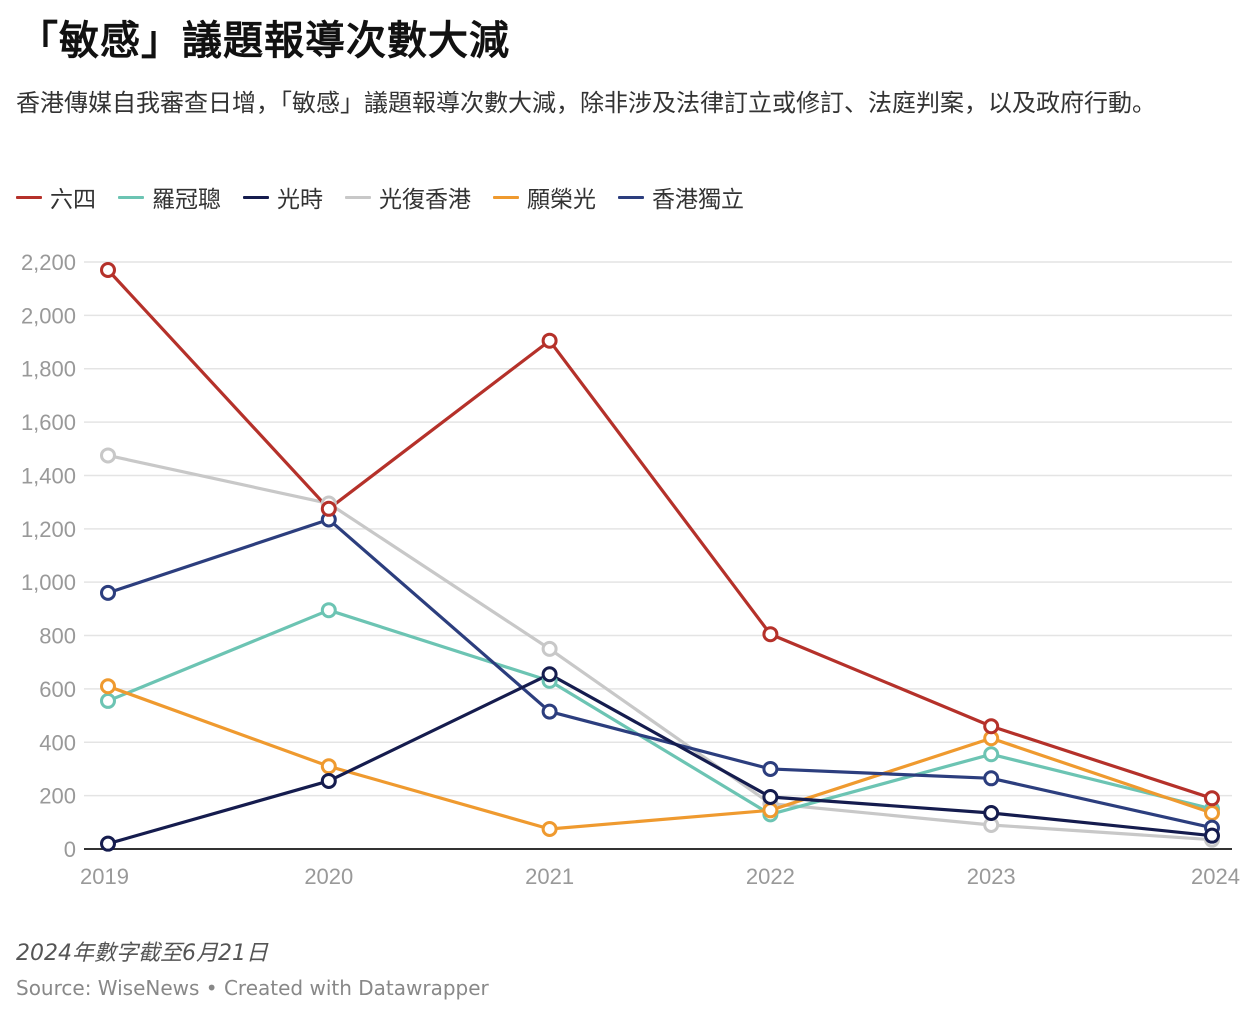 The image size is (1250, 1011). I want to click on series-line, so click(660, 757).